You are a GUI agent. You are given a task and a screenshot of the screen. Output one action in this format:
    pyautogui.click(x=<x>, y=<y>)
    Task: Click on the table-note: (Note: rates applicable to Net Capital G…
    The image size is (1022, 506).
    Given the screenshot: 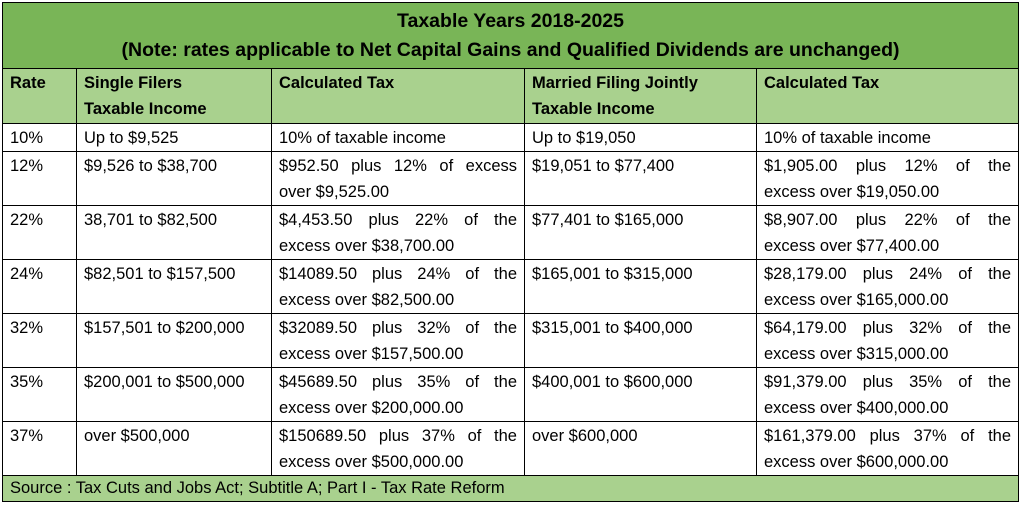 What is the action you would take?
    pyautogui.click(x=510, y=50)
    